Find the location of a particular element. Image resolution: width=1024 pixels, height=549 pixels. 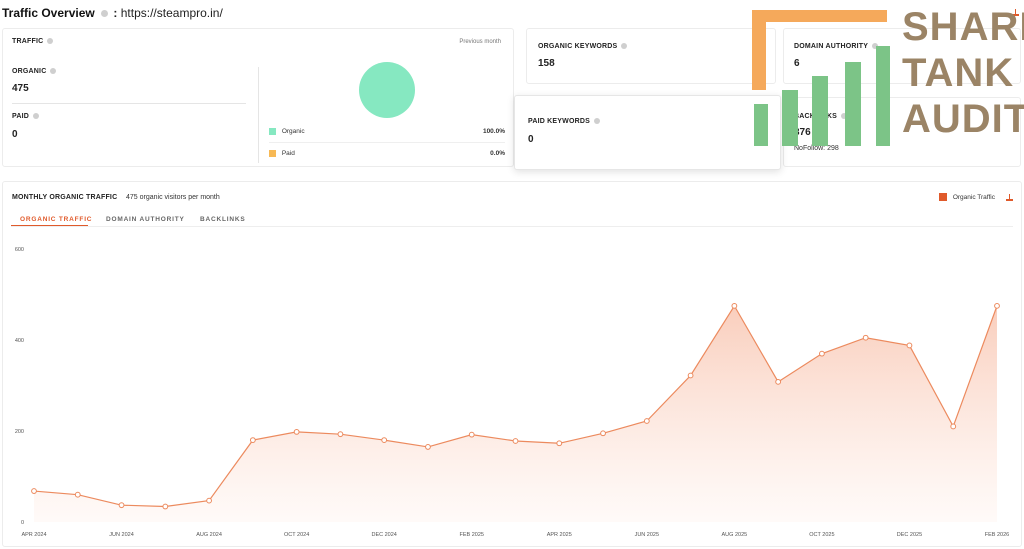

y-tick-label: 0 is located at coordinates (22, 523).